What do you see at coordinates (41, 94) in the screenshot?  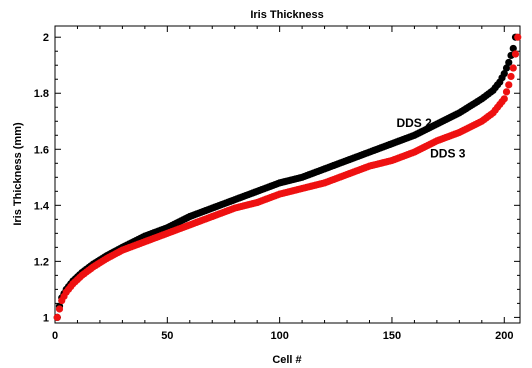 I see `y-tick-label: 1.8` at bounding box center [41, 94].